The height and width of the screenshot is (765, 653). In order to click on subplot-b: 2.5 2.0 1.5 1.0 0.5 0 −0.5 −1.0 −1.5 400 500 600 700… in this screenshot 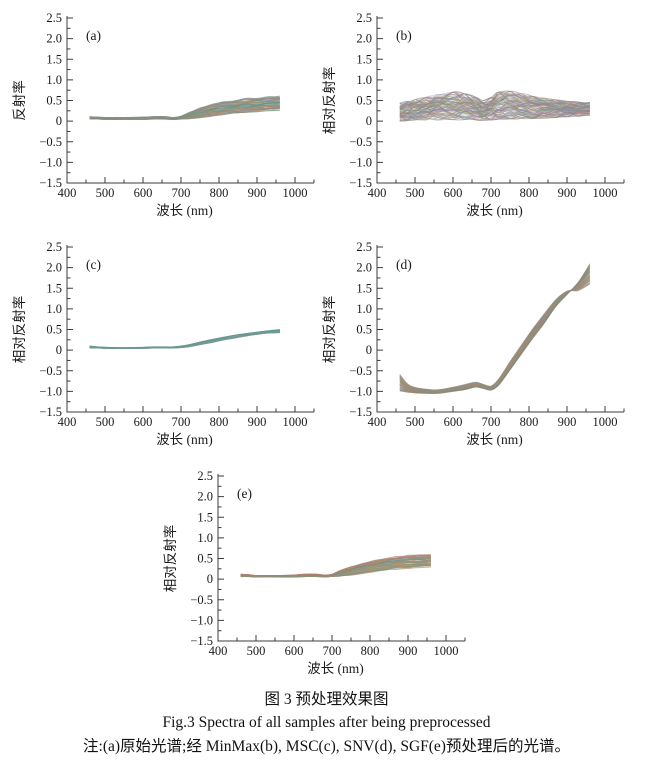, I will do `click(475, 114)`.